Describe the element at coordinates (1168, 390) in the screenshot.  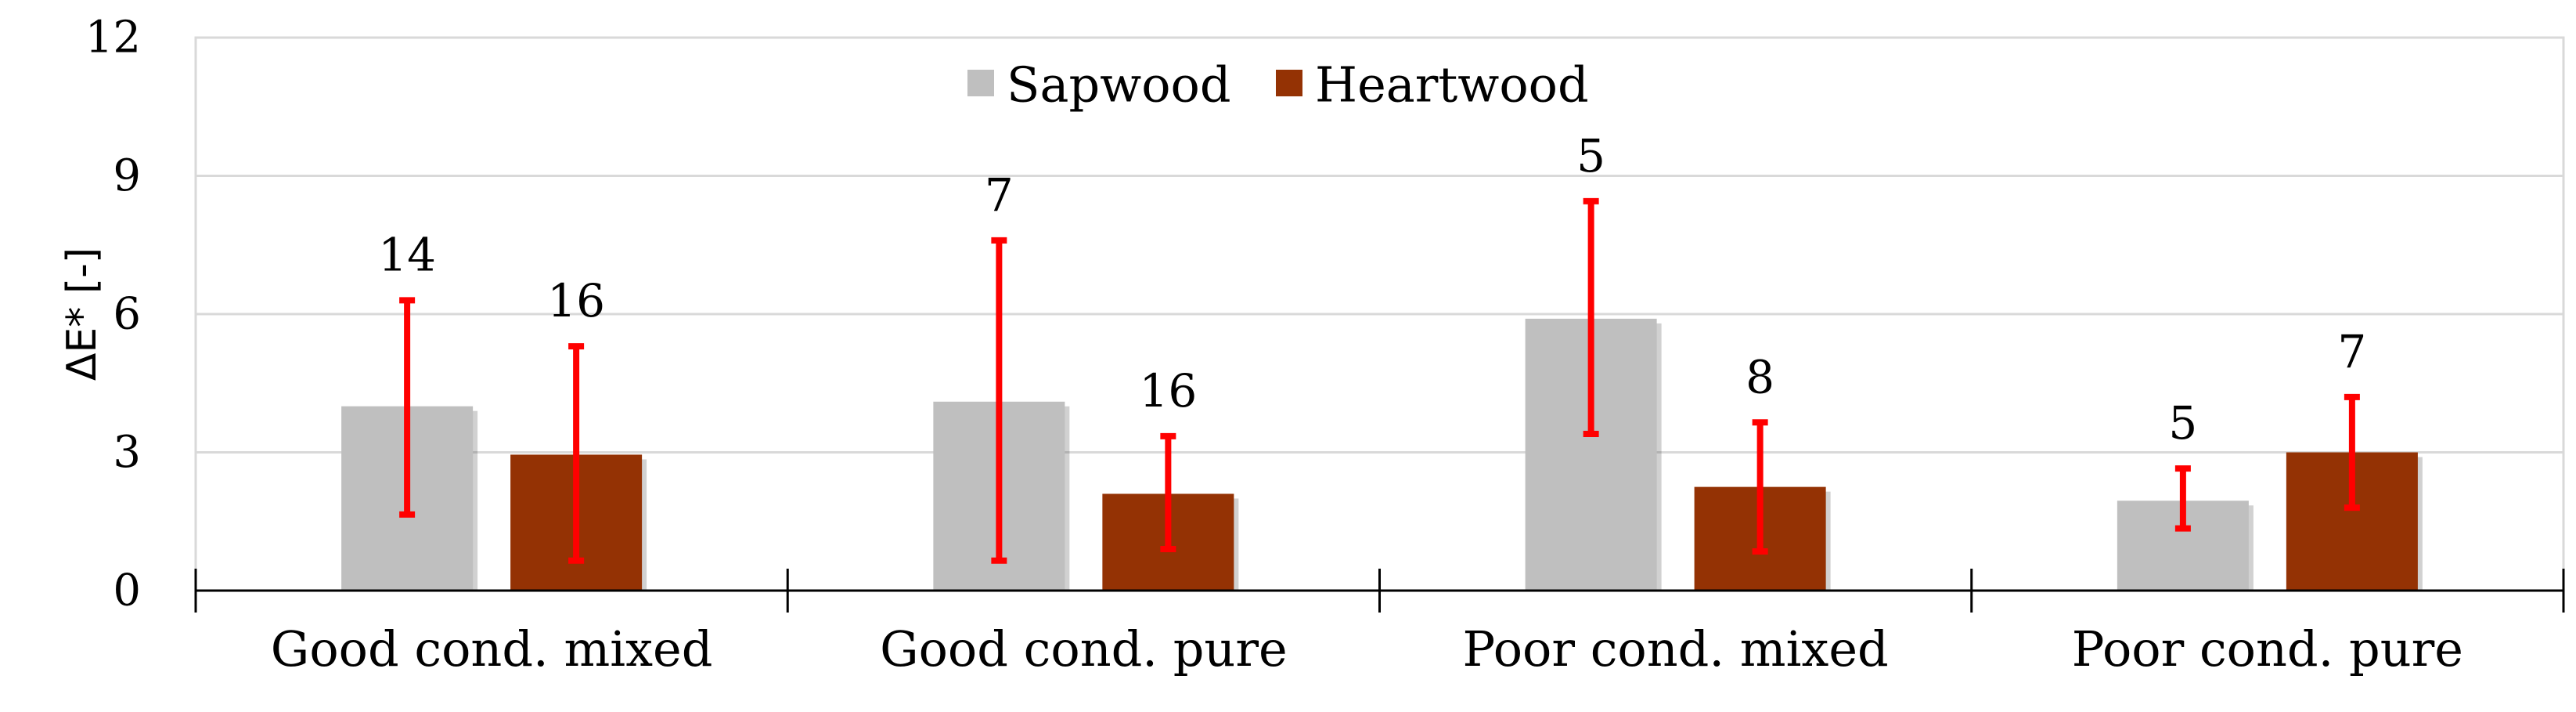
I see `data-label-heartwood-1: 16` at that location.